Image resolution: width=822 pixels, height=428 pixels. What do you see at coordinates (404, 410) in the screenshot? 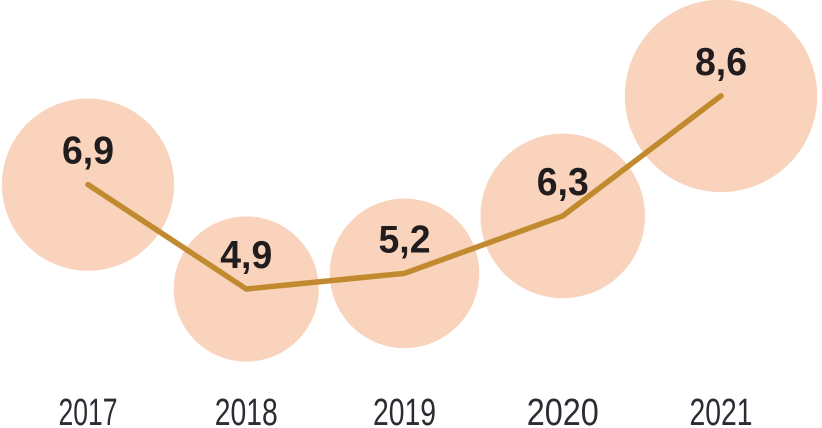
I see `year-label-2019: 2019` at bounding box center [404, 410].